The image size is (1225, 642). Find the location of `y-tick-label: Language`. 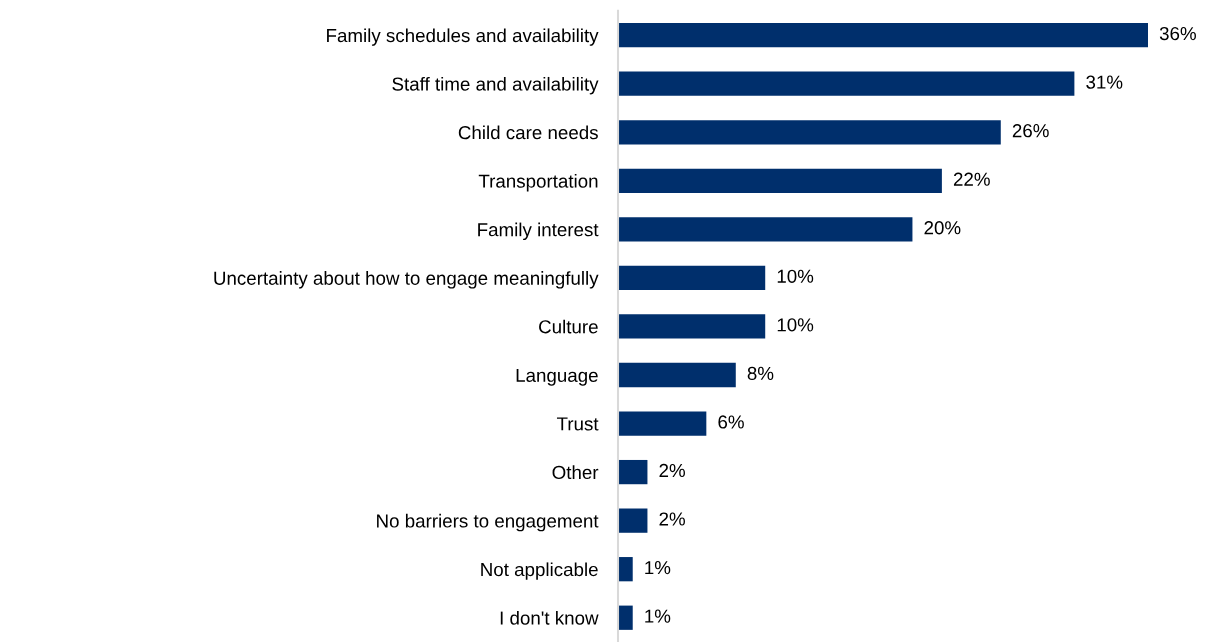

y-tick-label: Language is located at coordinates (557, 377).